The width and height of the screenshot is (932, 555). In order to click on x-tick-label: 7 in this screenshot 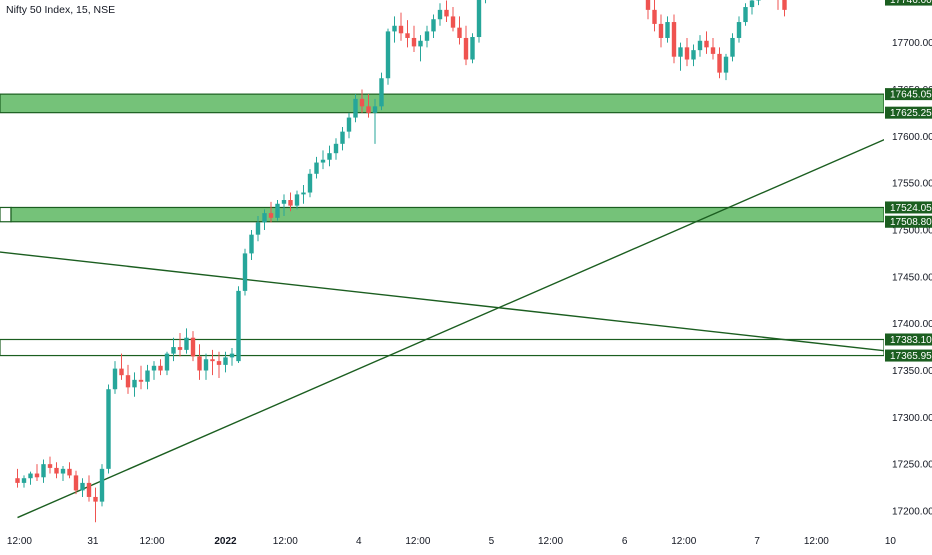, I will do `click(757, 541)`.